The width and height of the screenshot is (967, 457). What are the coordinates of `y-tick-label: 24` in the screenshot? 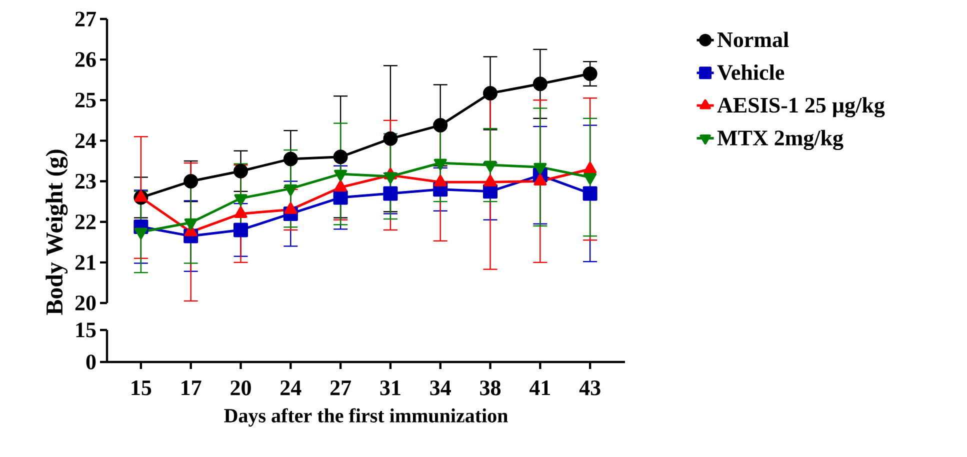 It's located at (85, 140).